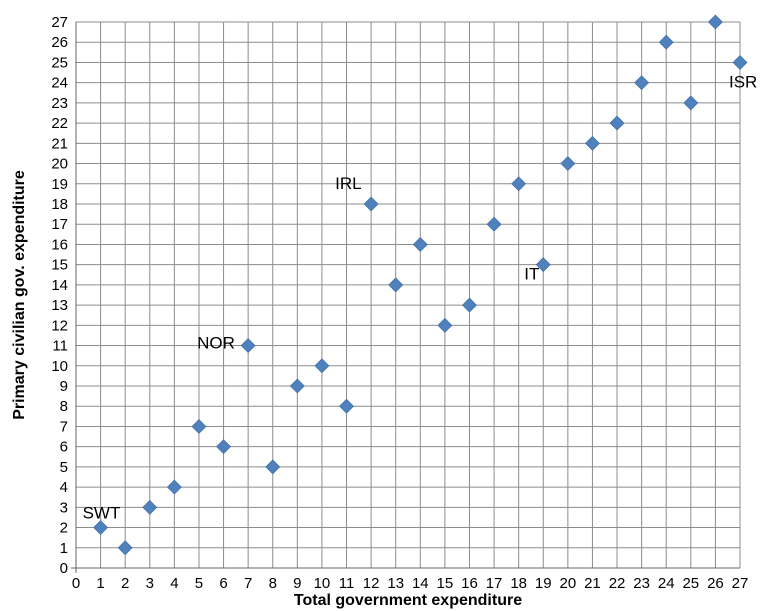  Describe the element at coordinates (19, 295) in the screenshot. I see `y-axis-title: Primary civilian gov. expenditure` at that location.